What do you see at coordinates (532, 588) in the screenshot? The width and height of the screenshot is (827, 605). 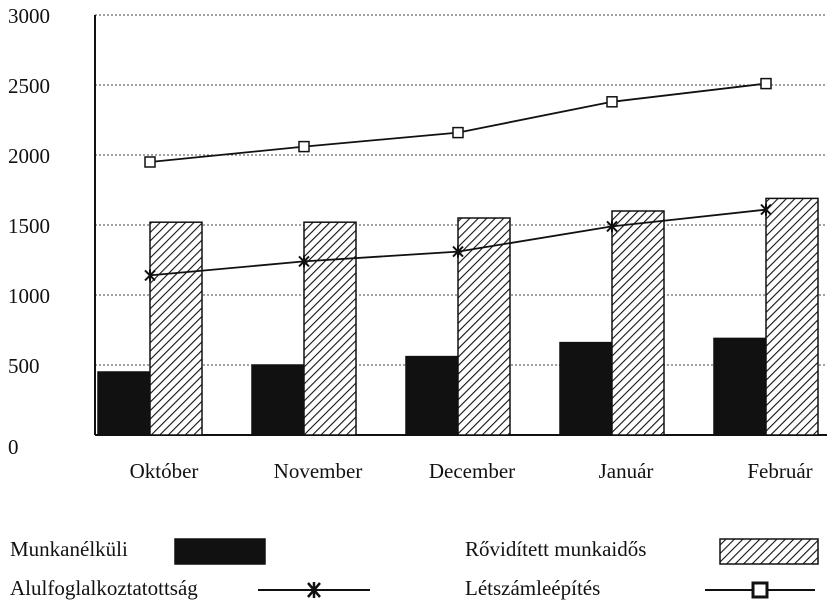 I see `legend-label: Létszámleépítés` at bounding box center [532, 588].